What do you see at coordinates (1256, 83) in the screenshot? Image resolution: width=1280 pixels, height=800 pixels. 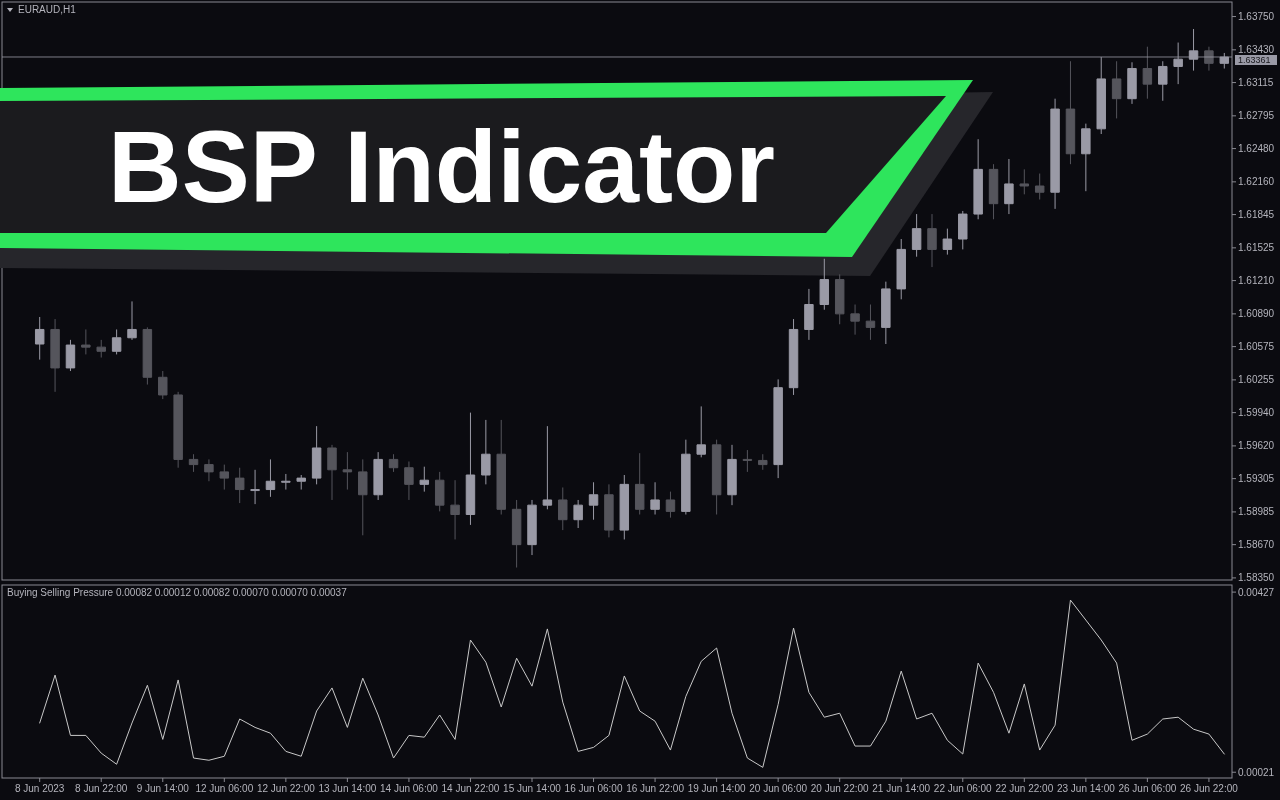 I see `y-tick-label: 1.63115` at bounding box center [1256, 83].